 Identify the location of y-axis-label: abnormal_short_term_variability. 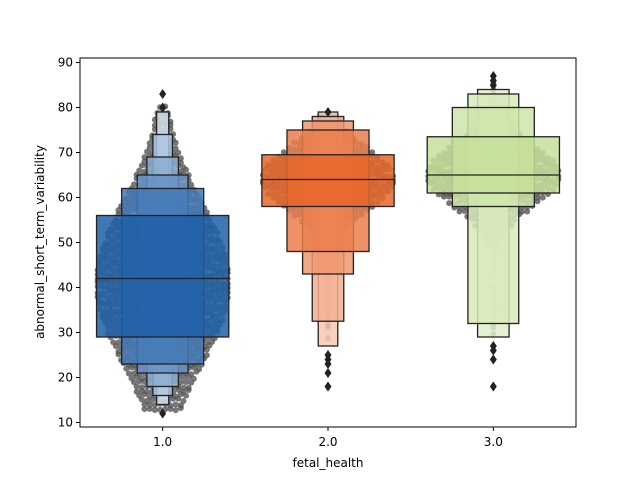
(40, 242).